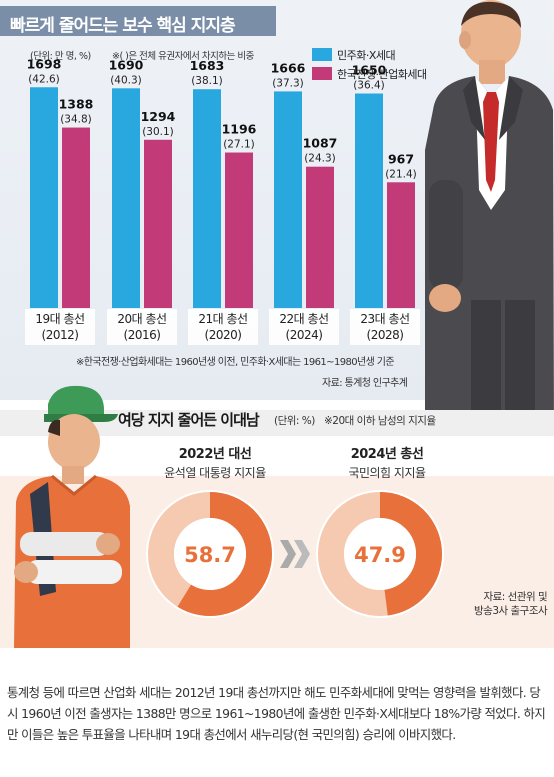 The height and width of the screenshot is (777, 554). Describe the element at coordinates (76, 104) in the screenshot. I see `bar-value-label: 1388` at that location.